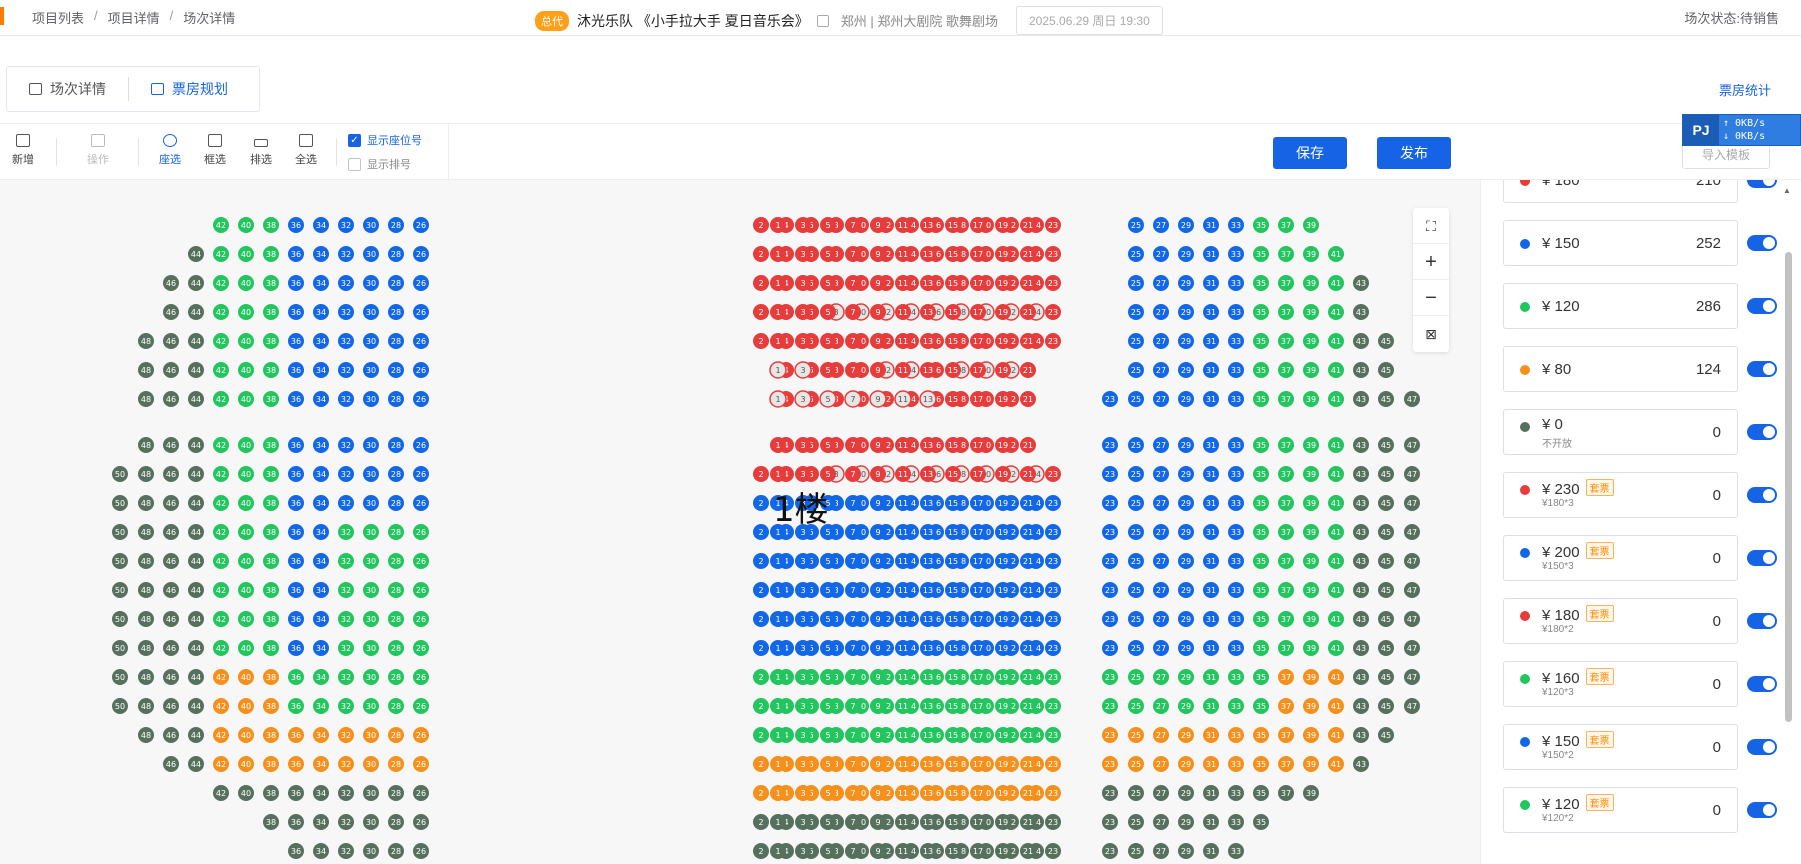 The image size is (1801, 864). What do you see at coordinates (1620, 191) in the screenshot?
I see `price-card: ¥ 180 210` at bounding box center [1620, 191].